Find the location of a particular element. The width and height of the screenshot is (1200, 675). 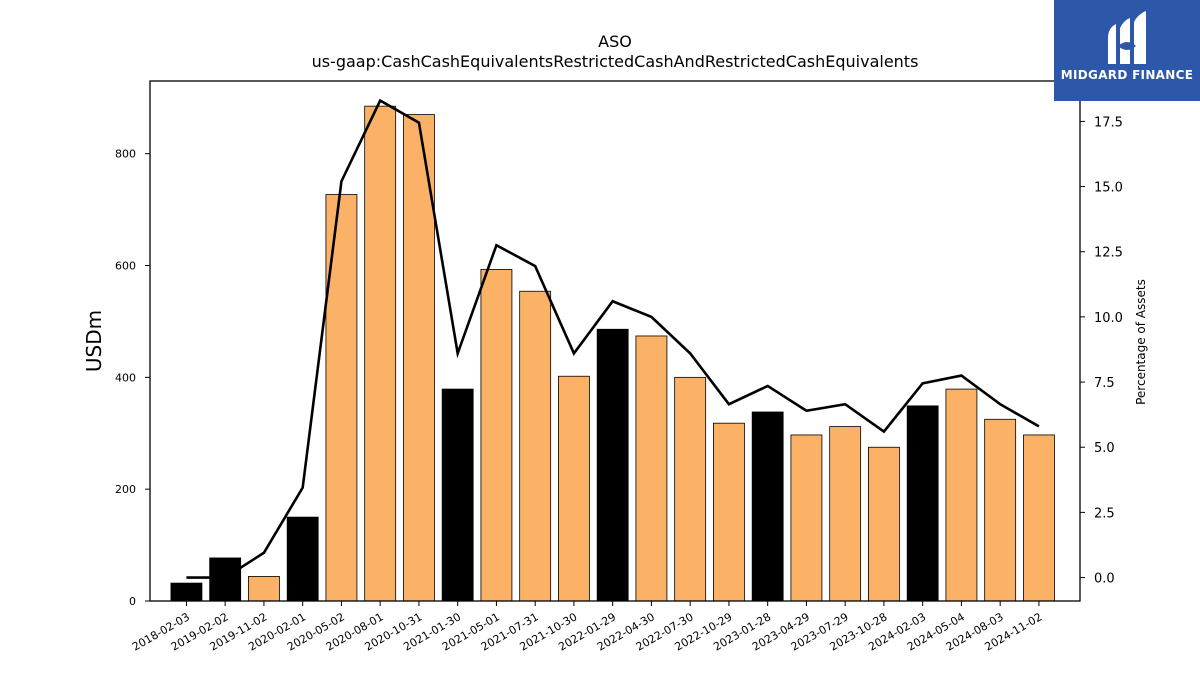

y2-tick-label: 15.0 is located at coordinates (1108, 188).